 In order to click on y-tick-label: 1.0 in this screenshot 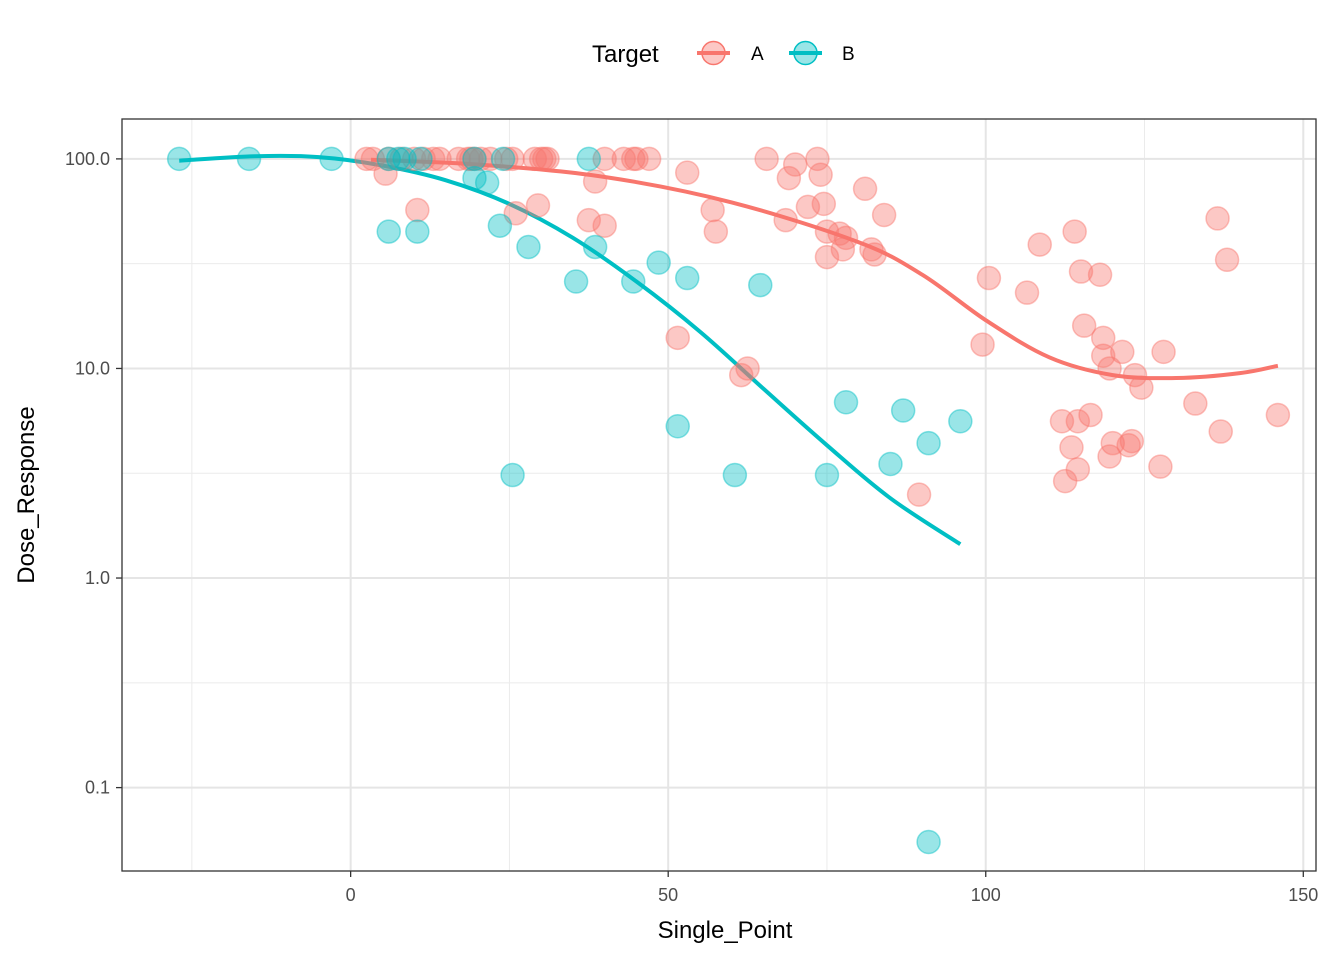, I will do `click(97, 578)`.